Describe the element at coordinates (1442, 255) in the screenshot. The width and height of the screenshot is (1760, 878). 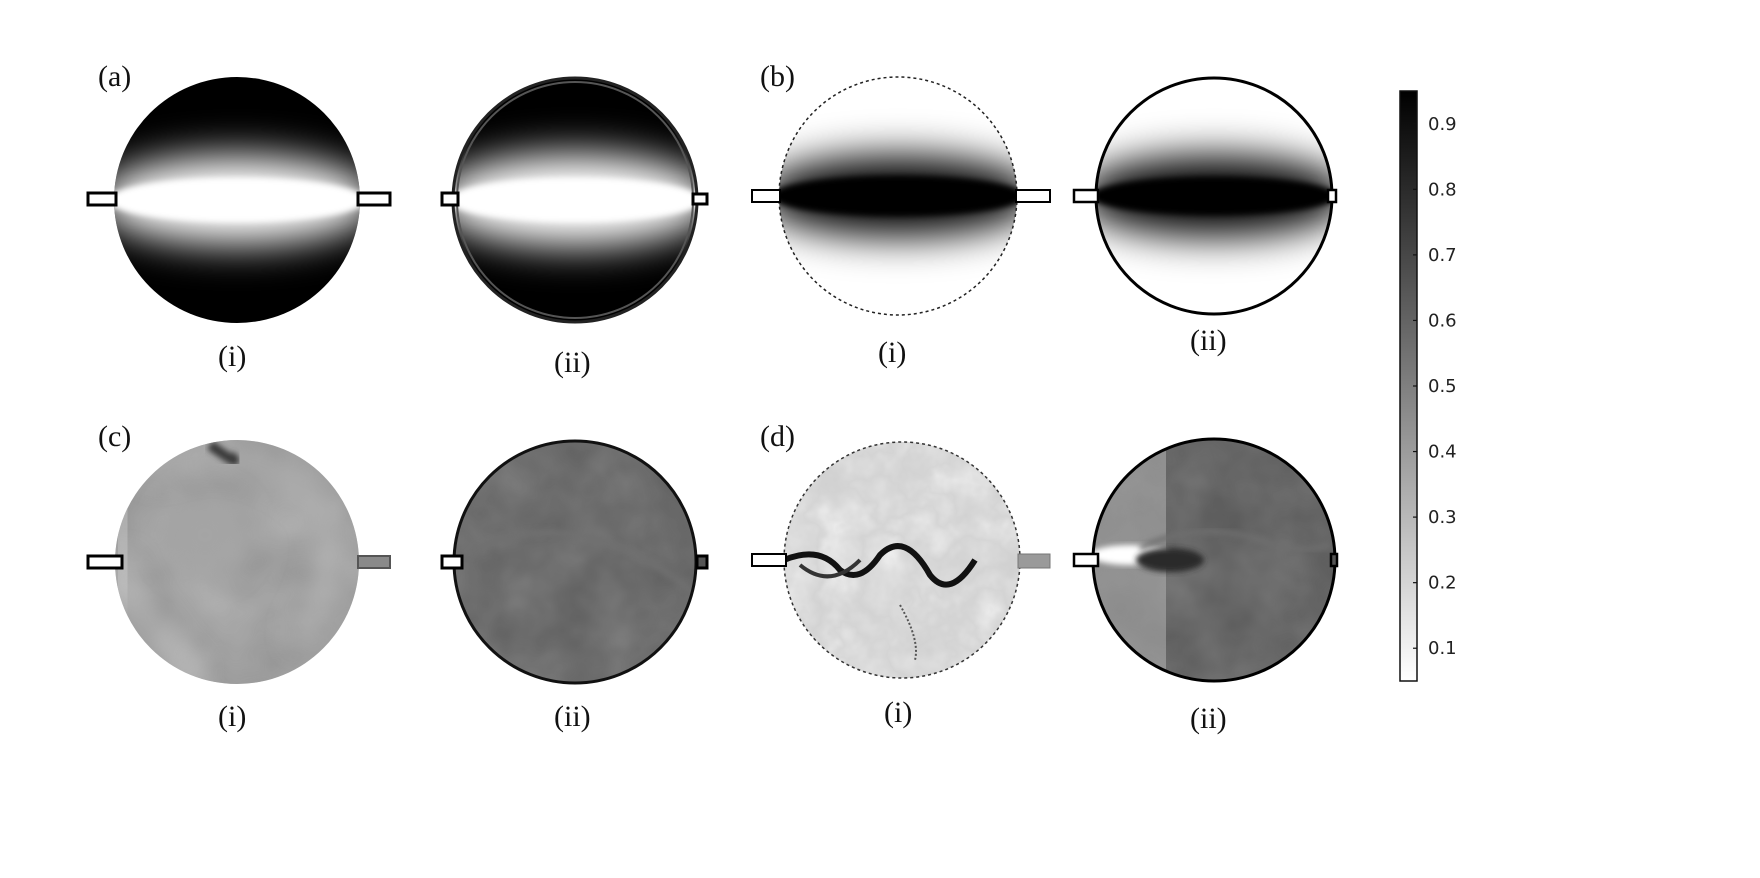
I see `colorbar-tick-label: 0.7` at that location.